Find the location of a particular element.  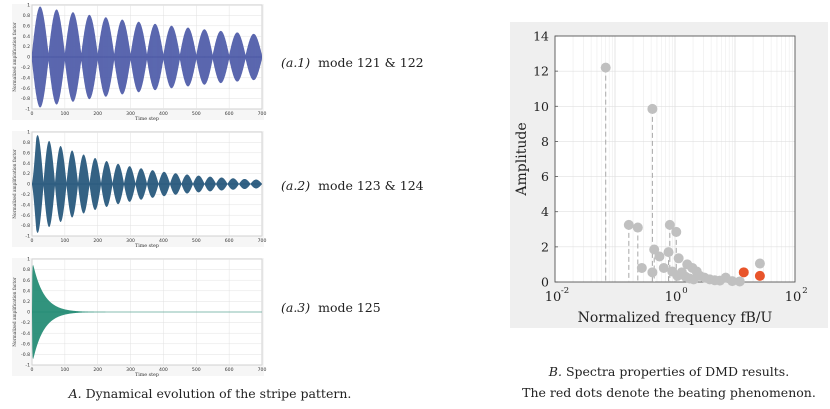

panel-a1-id: (a.1) is located at coordinates (296, 62).